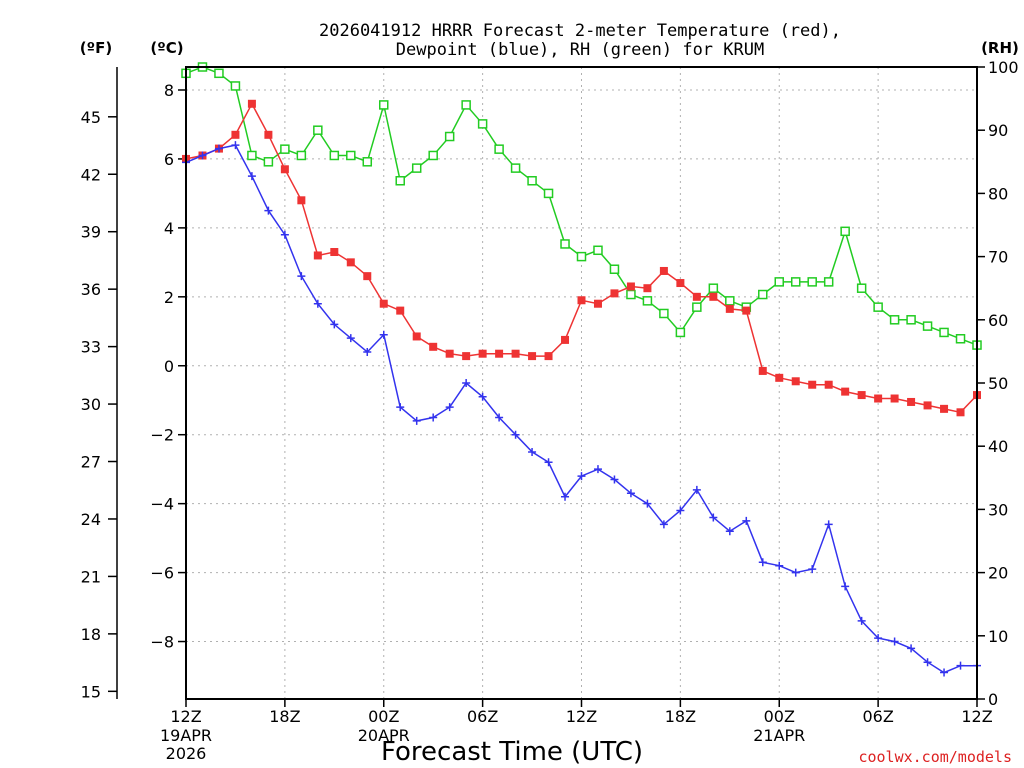 The width and height of the screenshot is (1024, 768). What do you see at coordinates (998, 257) in the screenshot?
I see `rh-tick-label: 70` at bounding box center [998, 257].